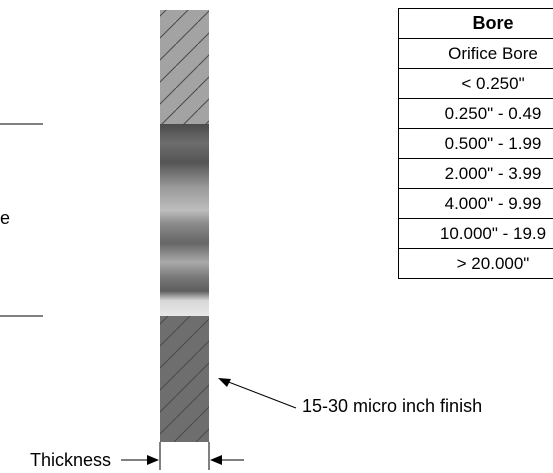 The width and height of the screenshot is (553, 473). I want to click on table-row: 0.250" - 0.49, so click(475, 113).